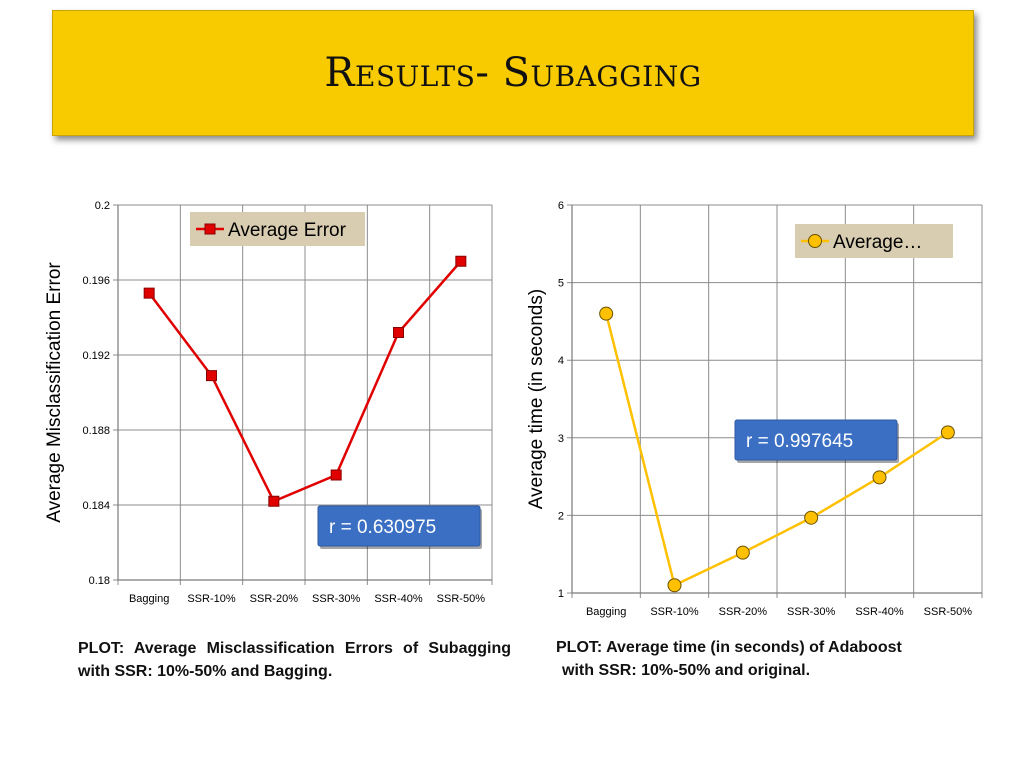  I want to click on y-tick-label: 0.18, so click(99, 581).